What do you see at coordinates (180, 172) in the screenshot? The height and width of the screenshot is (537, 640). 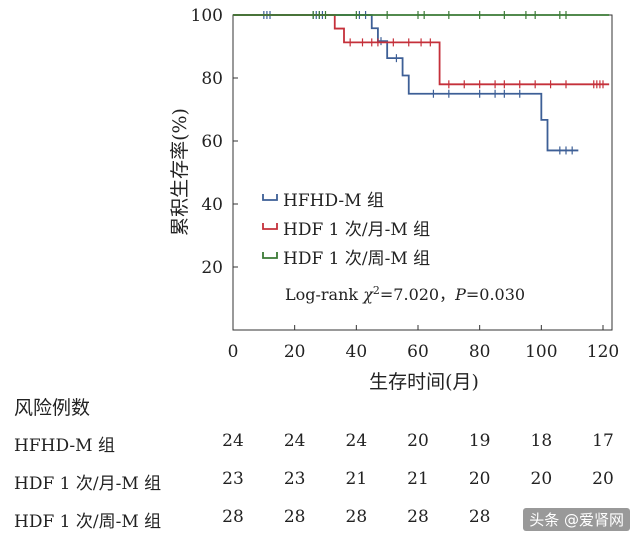 I see `y-axis-title: 累积生存率(%)` at bounding box center [180, 172].